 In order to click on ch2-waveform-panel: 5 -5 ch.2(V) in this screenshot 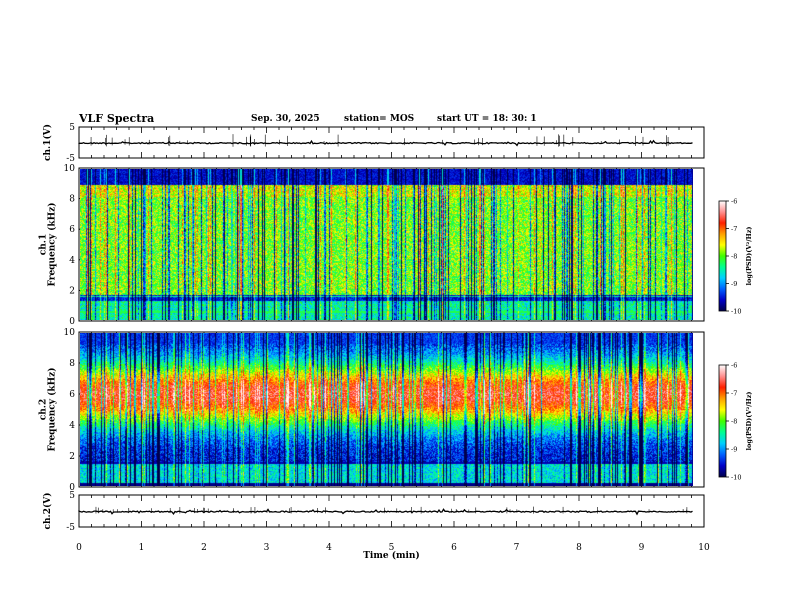, I will do `click(373, 512)`.